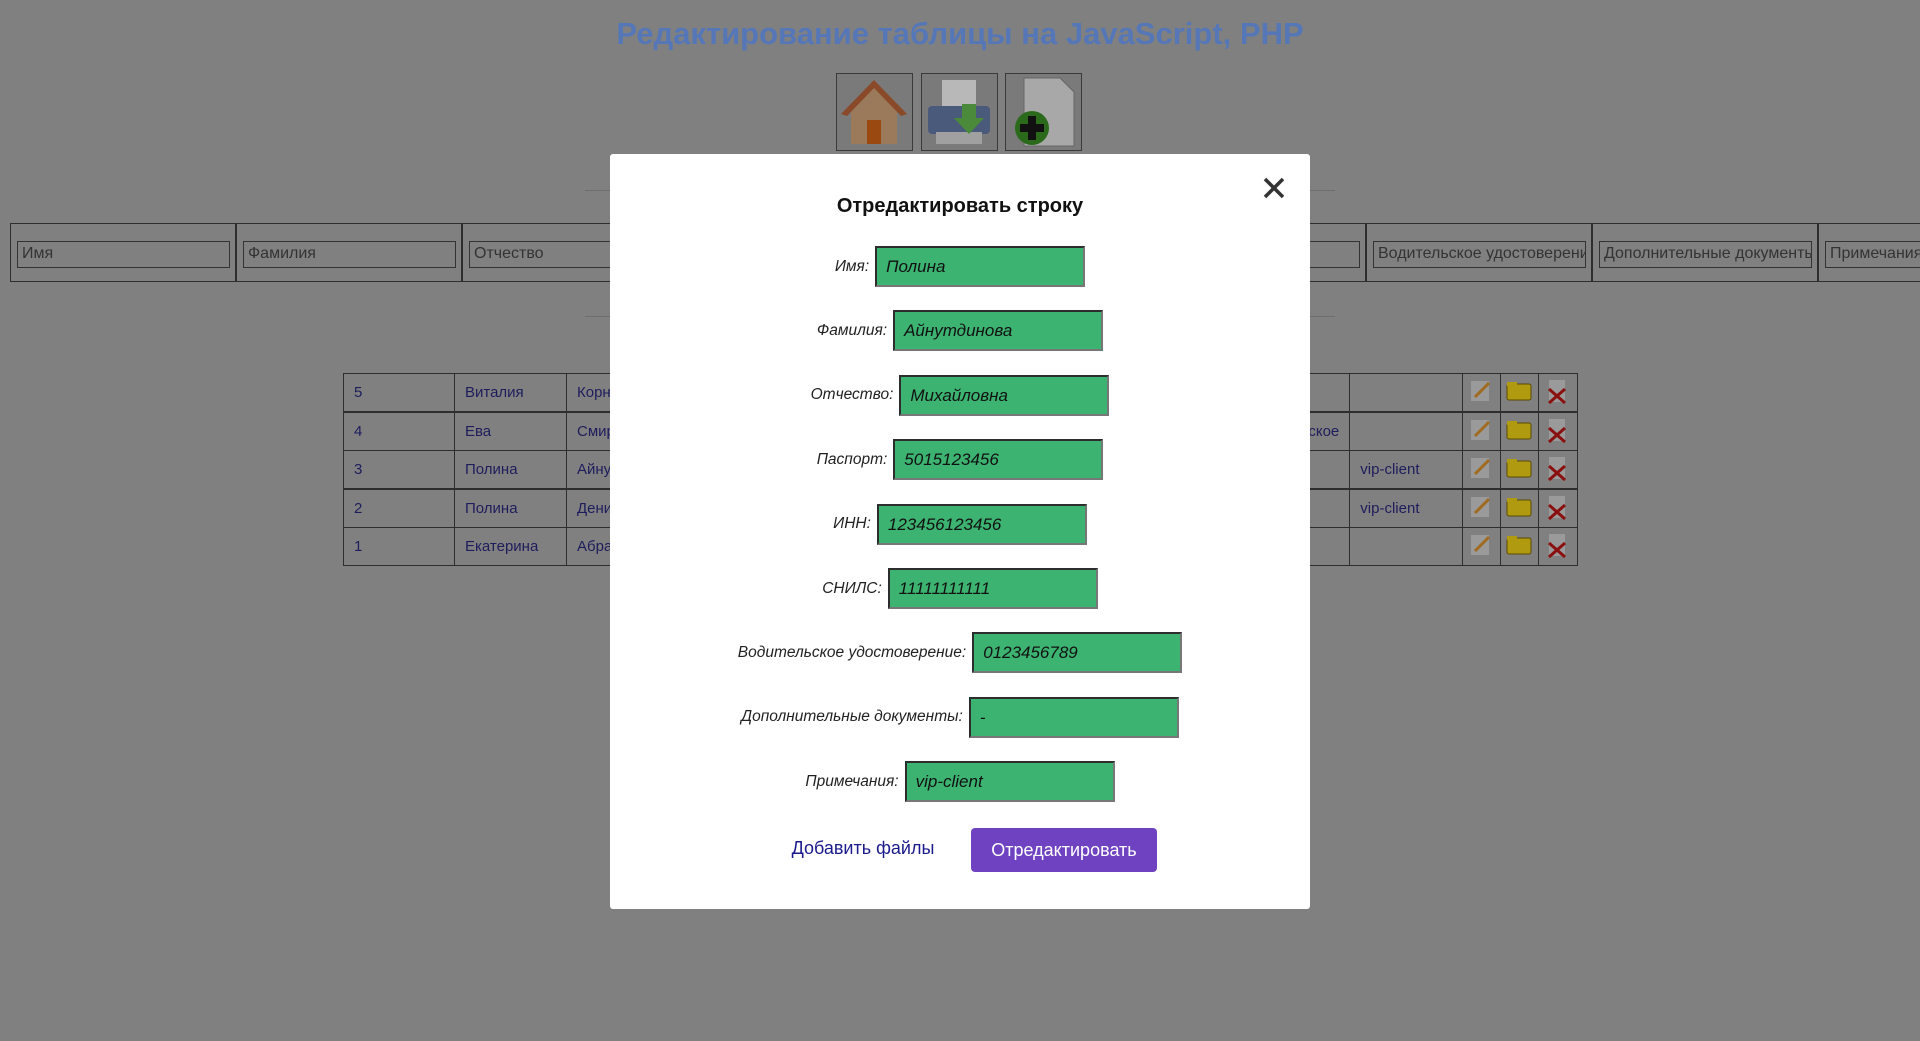 The width and height of the screenshot is (1920, 1041). I want to click on field-input: 123456123456, so click(981, 524).